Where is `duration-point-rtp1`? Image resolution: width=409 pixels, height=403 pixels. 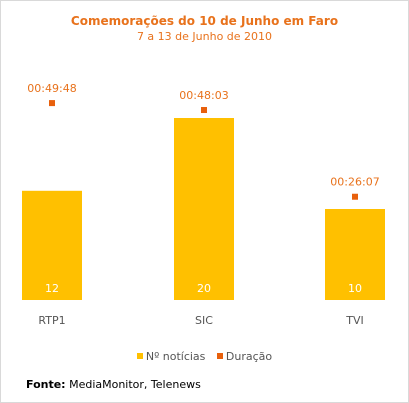 duration-point-rtp1 is located at coordinates (52, 103).